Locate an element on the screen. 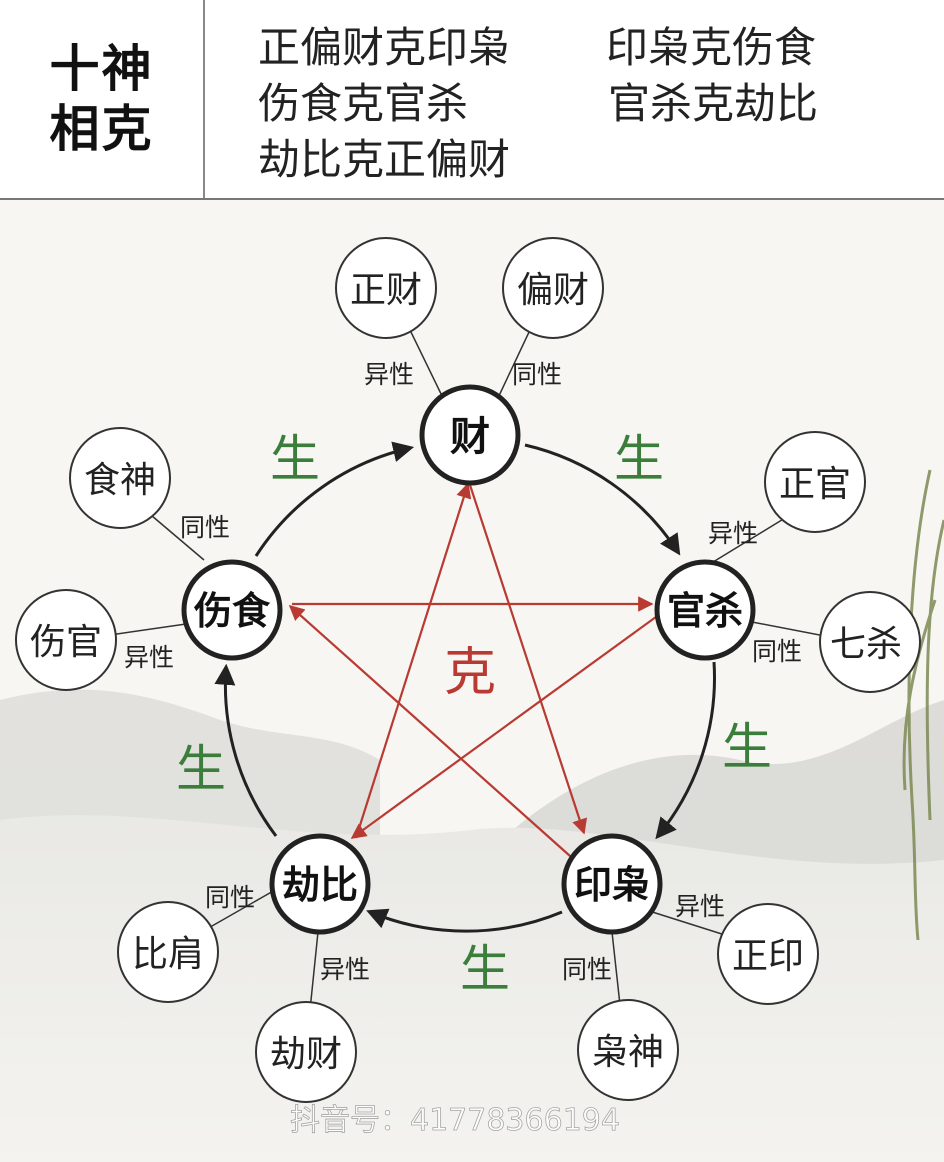  sub-node-zhengyin: 正印 is located at coordinates (768, 954).